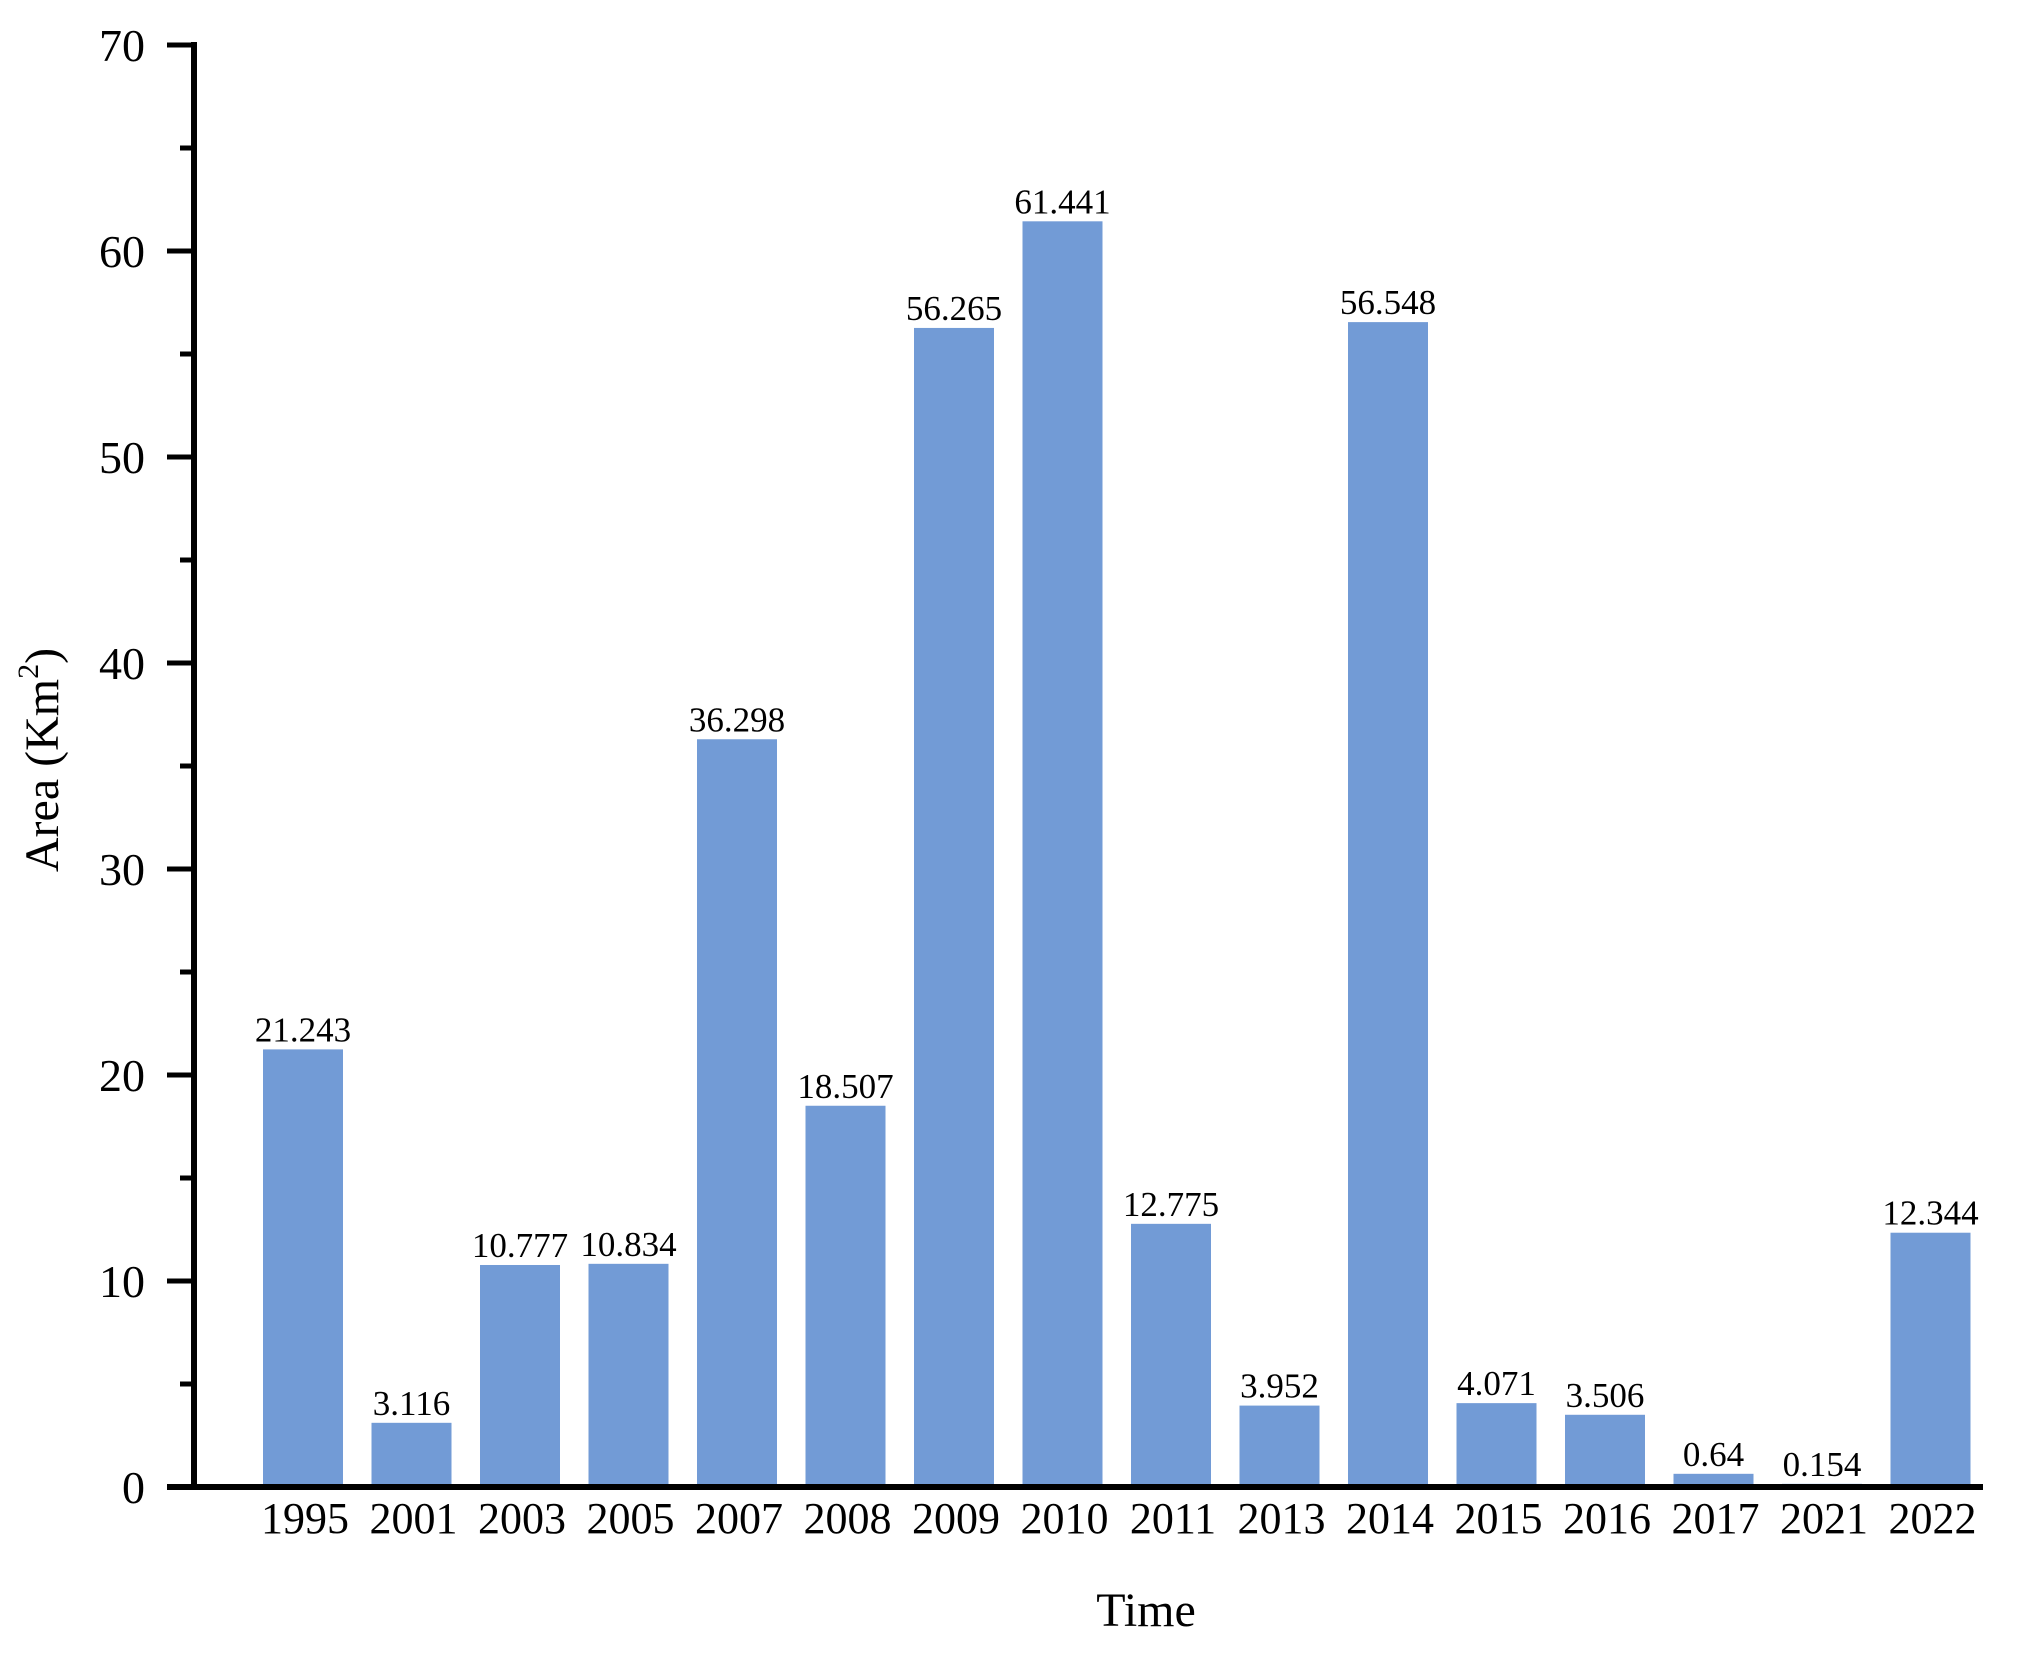  I want to click on data-label-2008: 18.507, so click(845, 1086).